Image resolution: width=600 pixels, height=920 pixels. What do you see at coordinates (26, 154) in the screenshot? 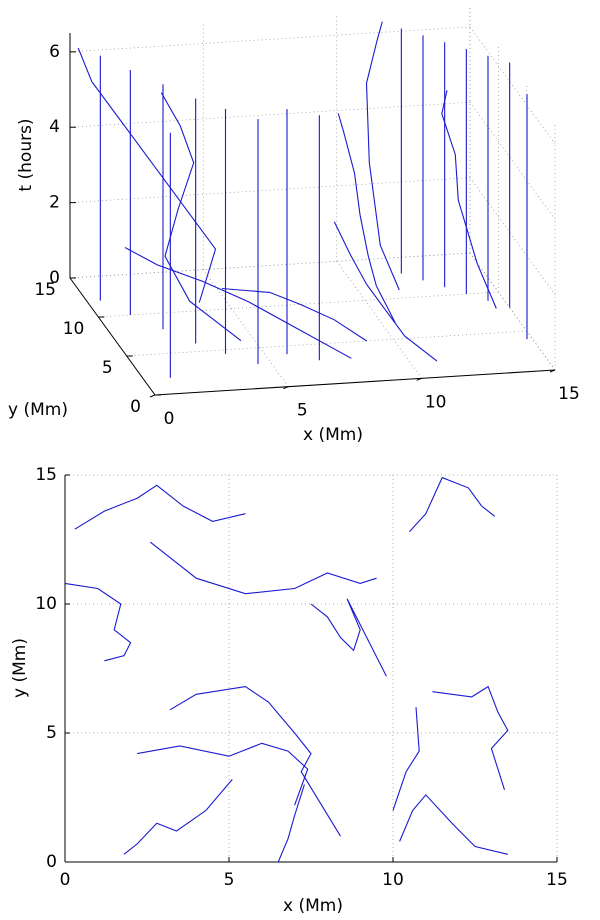
I see `t-axis-label: t (hours)` at bounding box center [26, 154].